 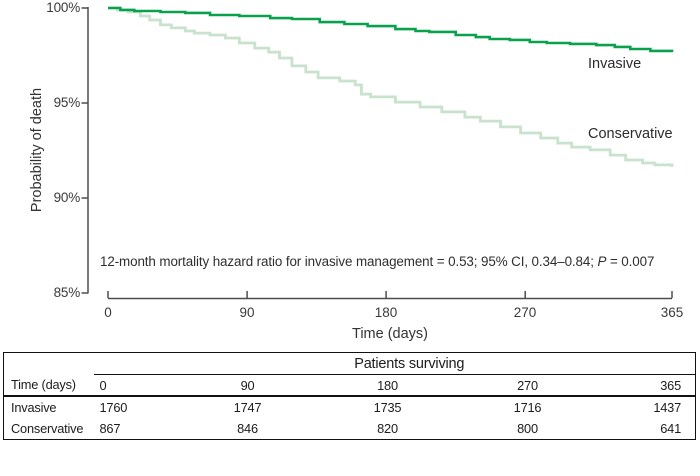 I want to click on conservative-n-0: 867, so click(x=110, y=428).